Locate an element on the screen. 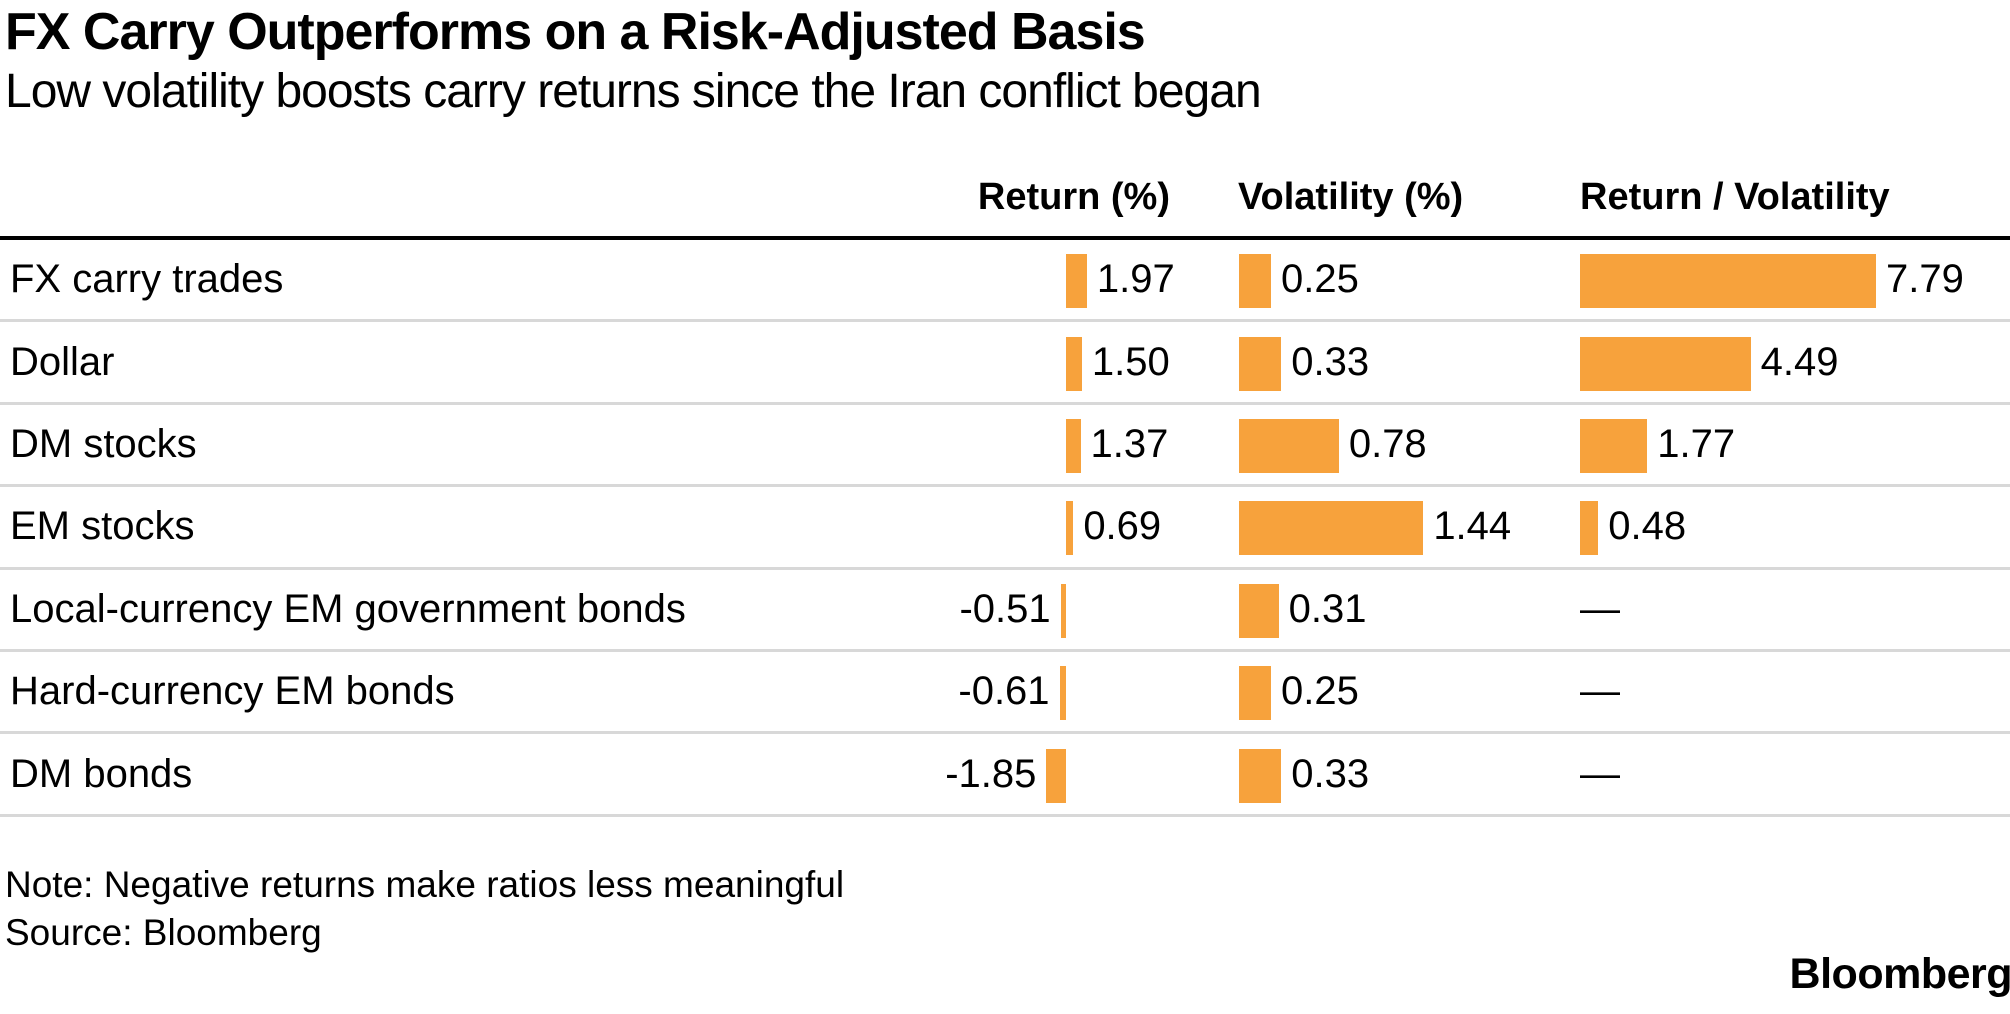  value-label-return: 1.37 is located at coordinates (1129, 443).